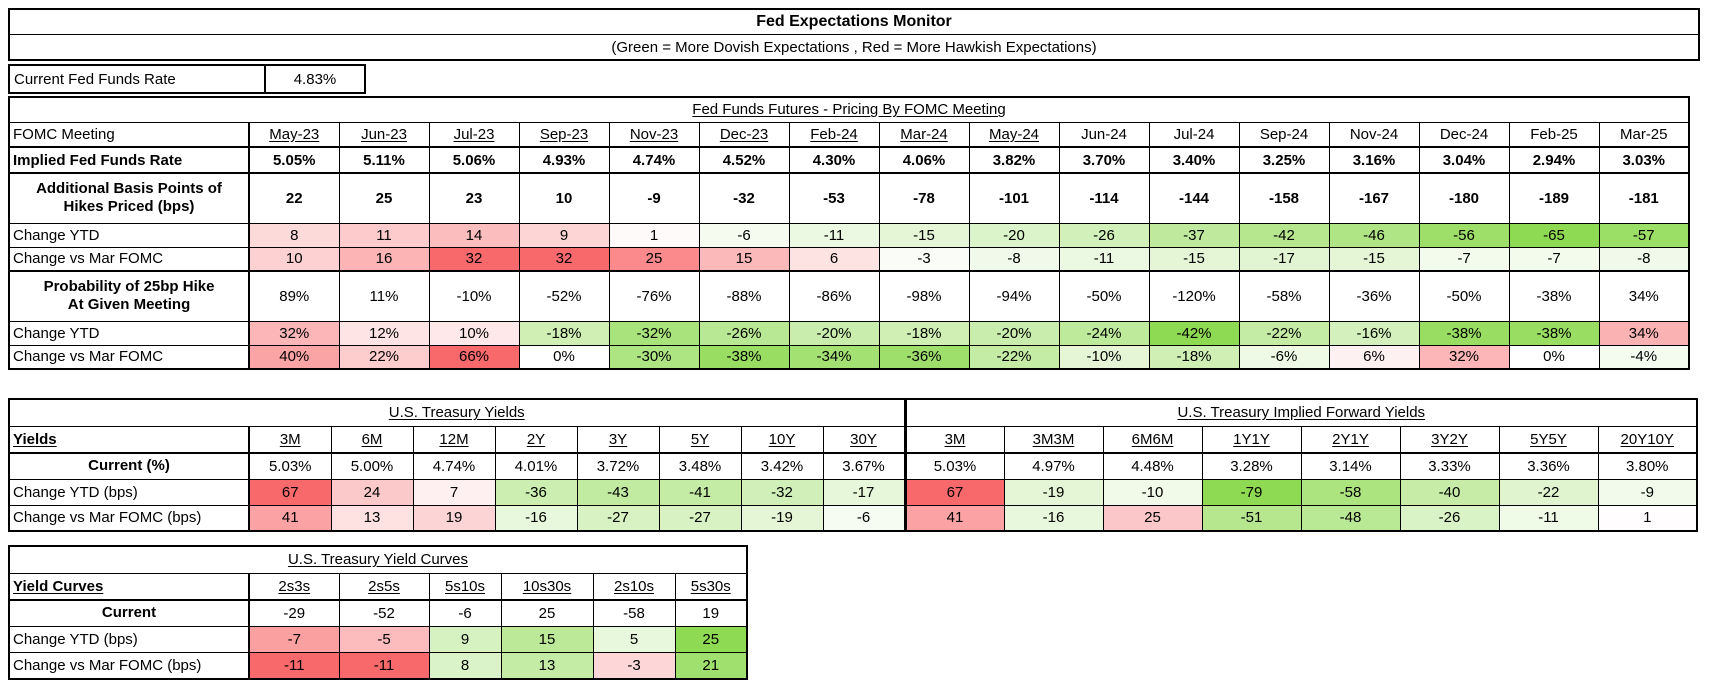 The height and width of the screenshot is (681, 1717). What do you see at coordinates (1014, 160) in the screenshot?
I see `data-cell: 3.82%` at bounding box center [1014, 160].